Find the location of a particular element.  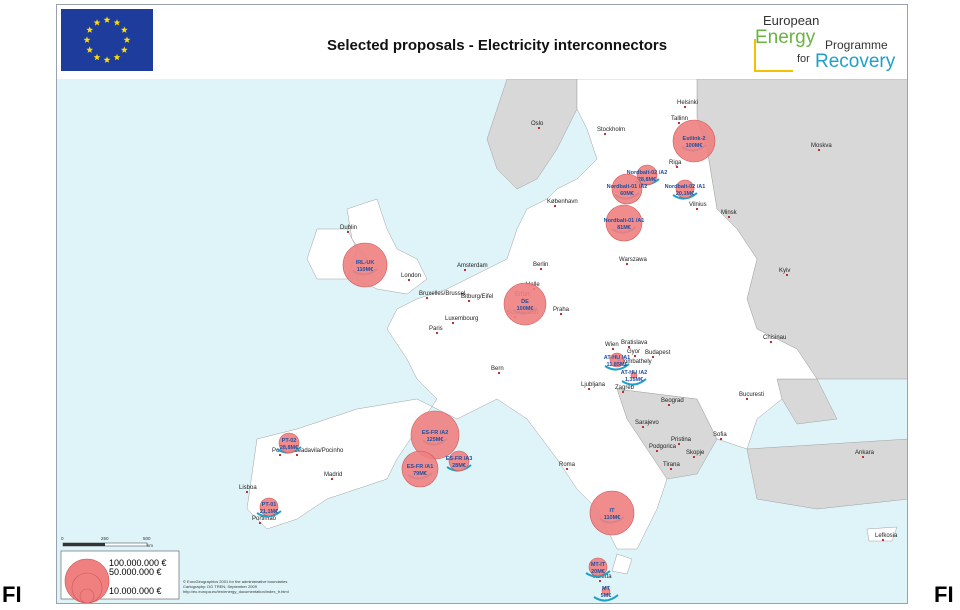

project-name: Nordbalt-01 /A2 is located at coordinates (627, 187).